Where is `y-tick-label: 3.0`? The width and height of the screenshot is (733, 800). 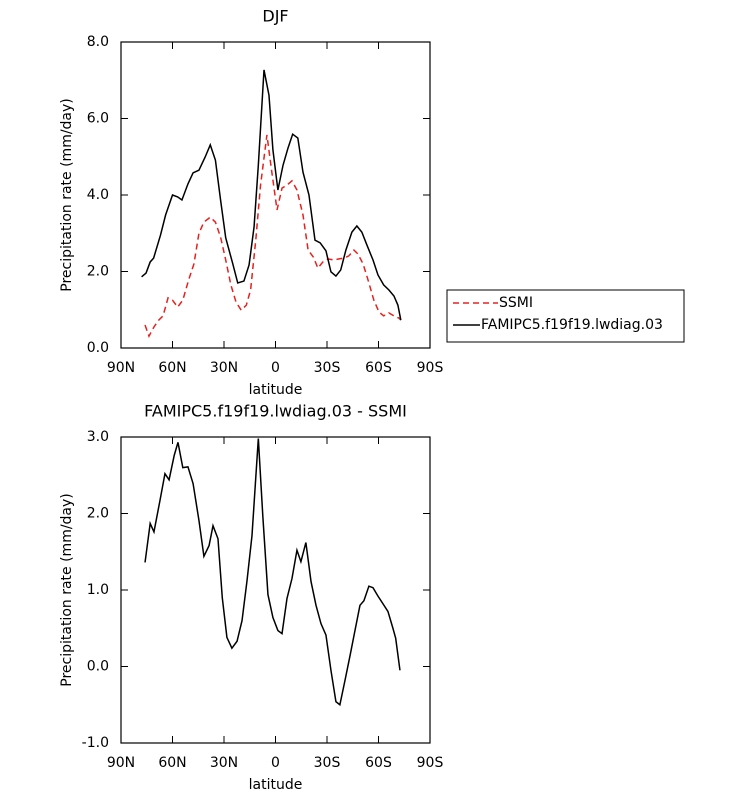
y-tick-label: 3.0 is located at coordinates (98, 437).